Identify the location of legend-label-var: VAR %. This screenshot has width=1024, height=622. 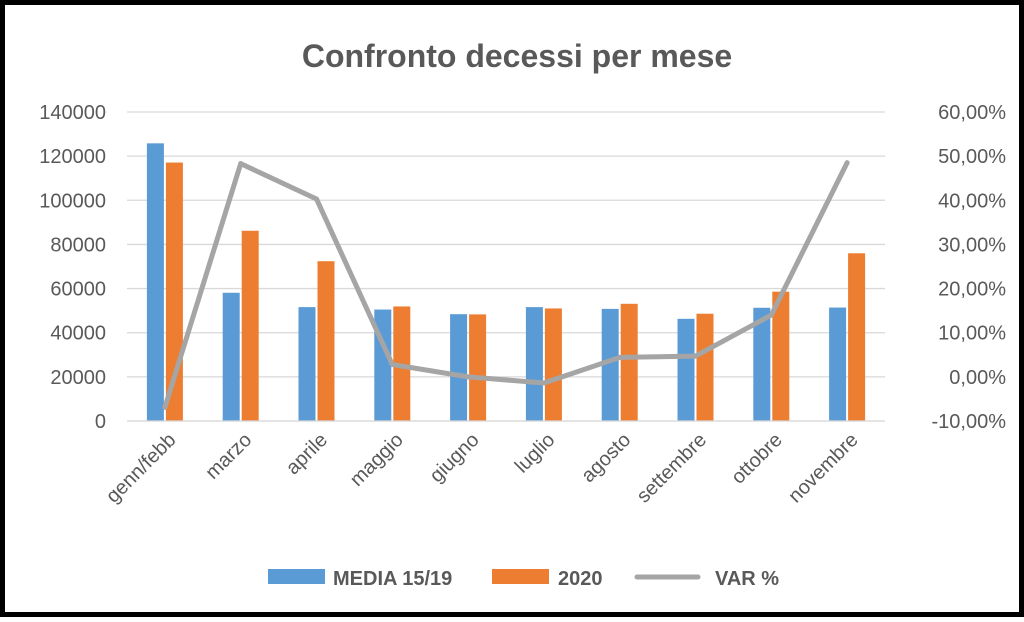
(747, 579).